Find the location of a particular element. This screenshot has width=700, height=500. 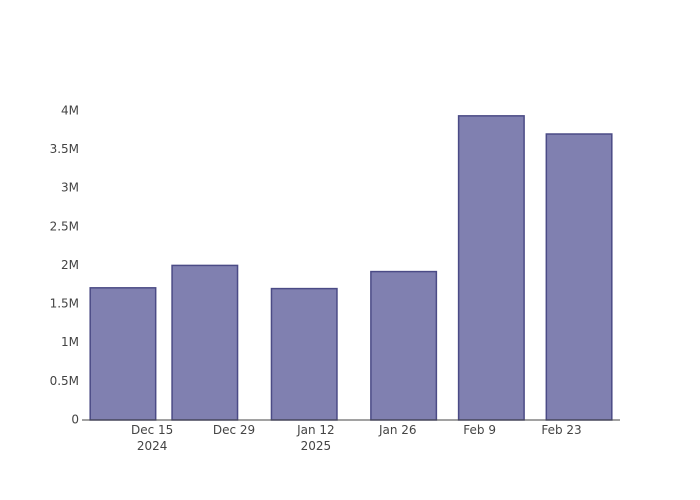

x-tick-label: Feb 23 is located at coordinates (561, 430).